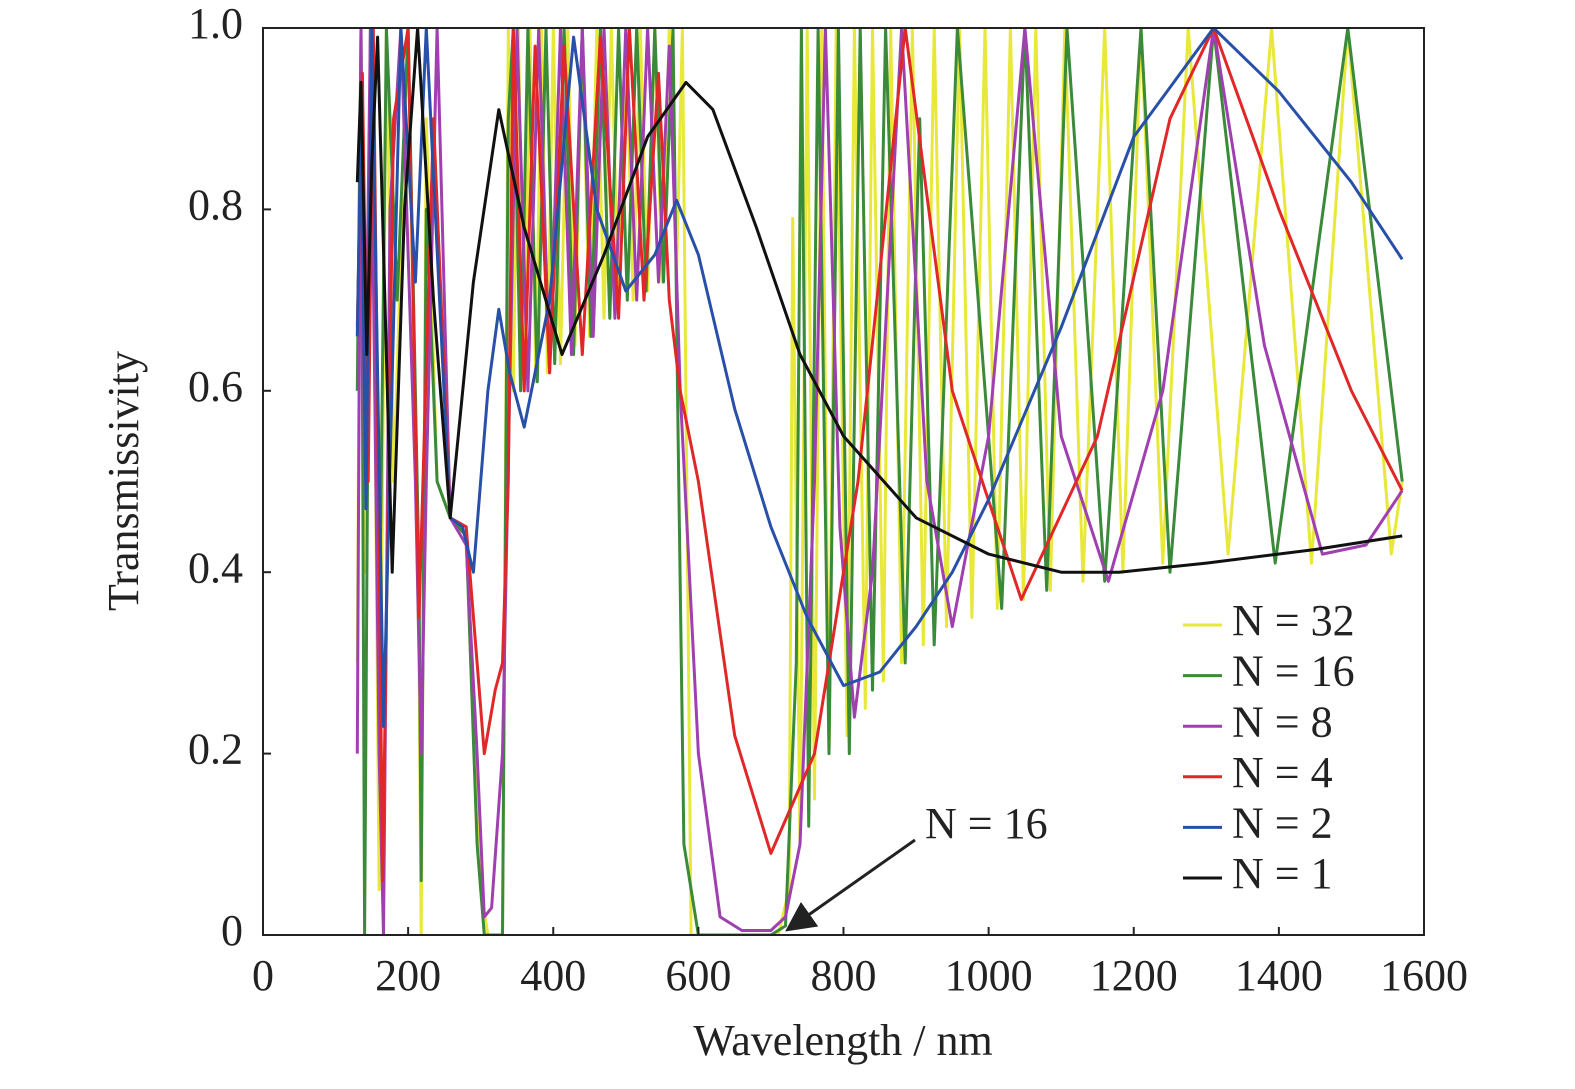 Image resolution: width=1575 pixels, height=1089 pixels. Describe the element at coordinates (232, 930) in the screenshot. I see `y-tick-label: 0` at that location.